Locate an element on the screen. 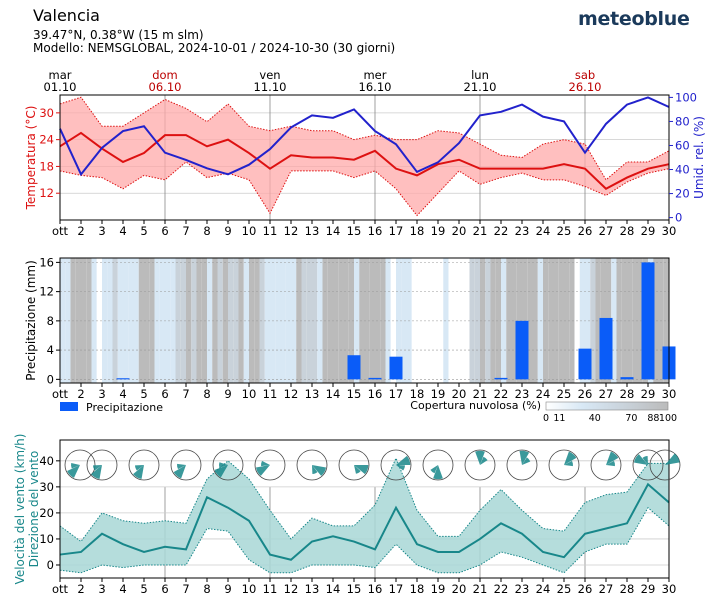  precipitation-day-label: 10 is located at coordinates (249, 394).